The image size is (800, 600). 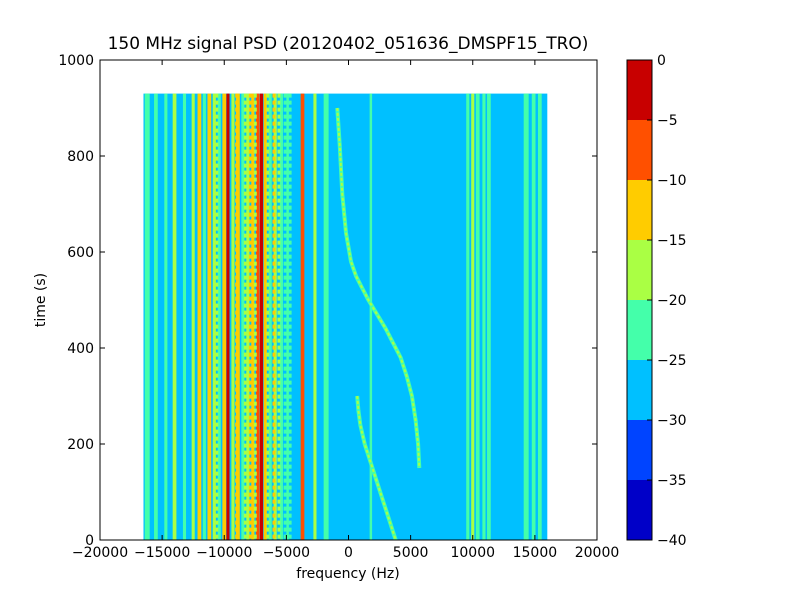 What do you see at coordinates (348, 553) in the screenshot?
I see `x-tick-label: 0` at bounding box center [348, 553].